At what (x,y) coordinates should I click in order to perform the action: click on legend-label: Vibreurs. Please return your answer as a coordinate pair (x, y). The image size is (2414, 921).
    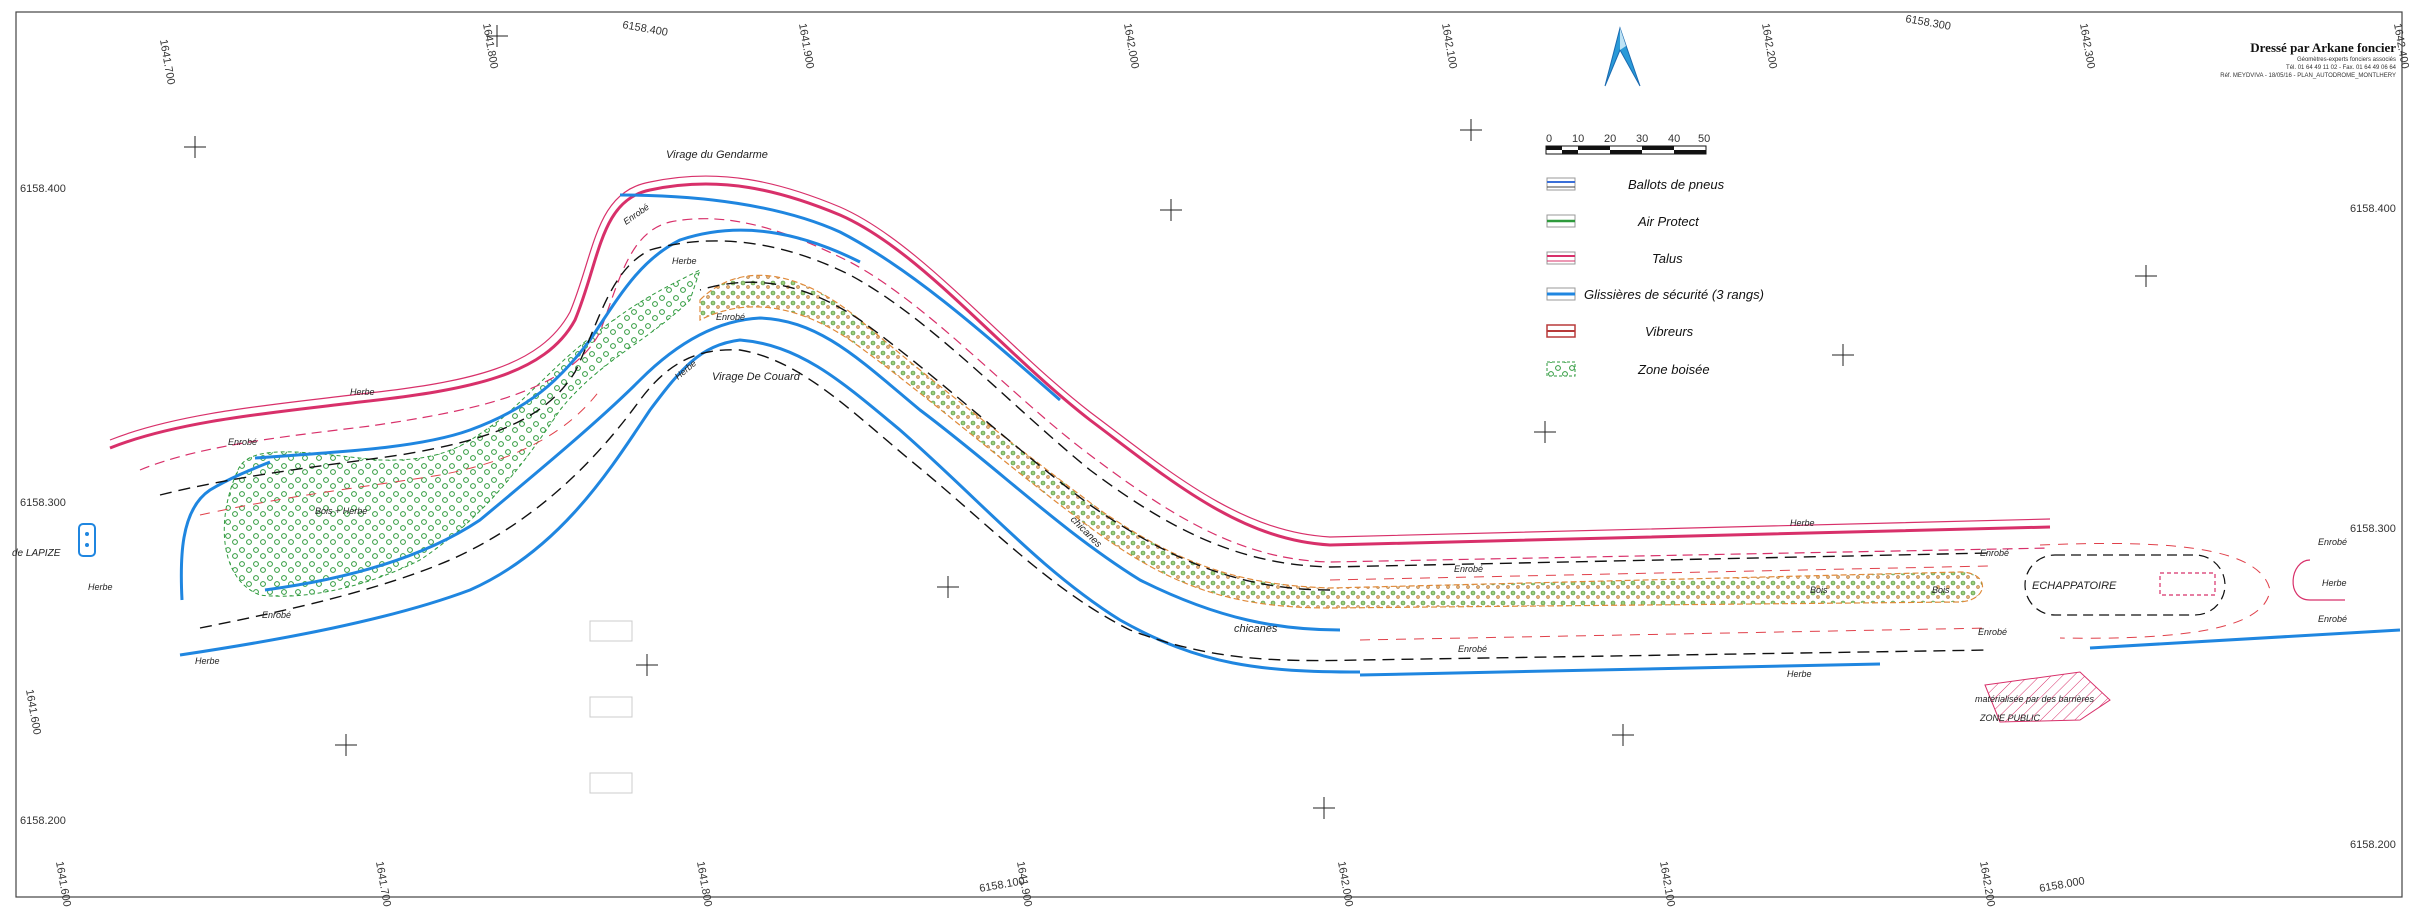
    Looking at the image, I should click on (1669, 331).